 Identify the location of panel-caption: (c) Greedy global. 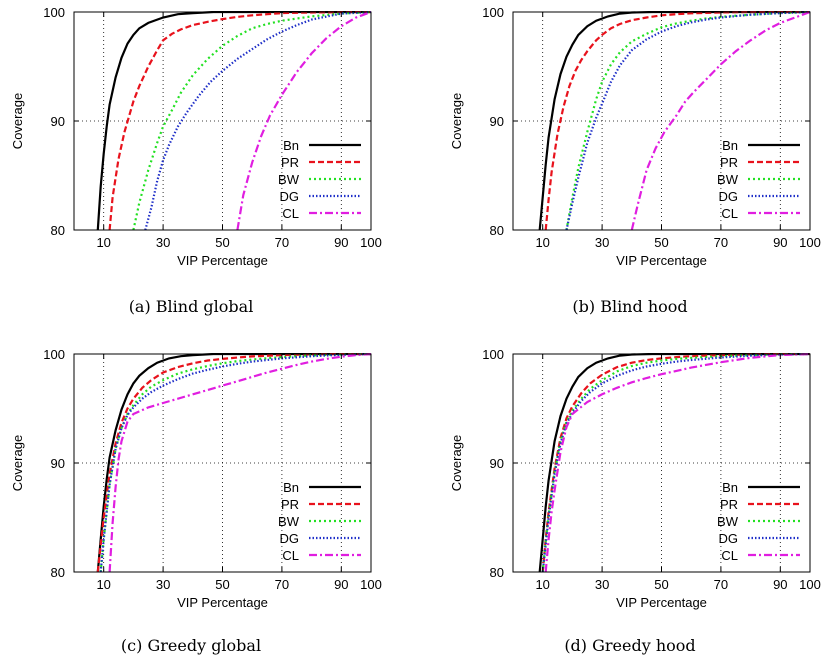
(191, 645).